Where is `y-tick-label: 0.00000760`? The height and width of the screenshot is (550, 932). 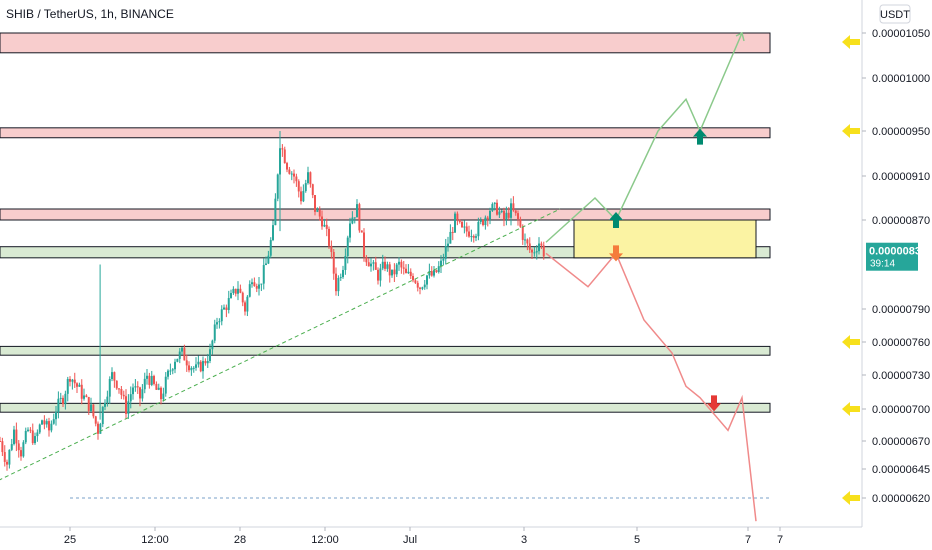
y-tick-label: 0.00000760 is located at coordinates (901, 343).